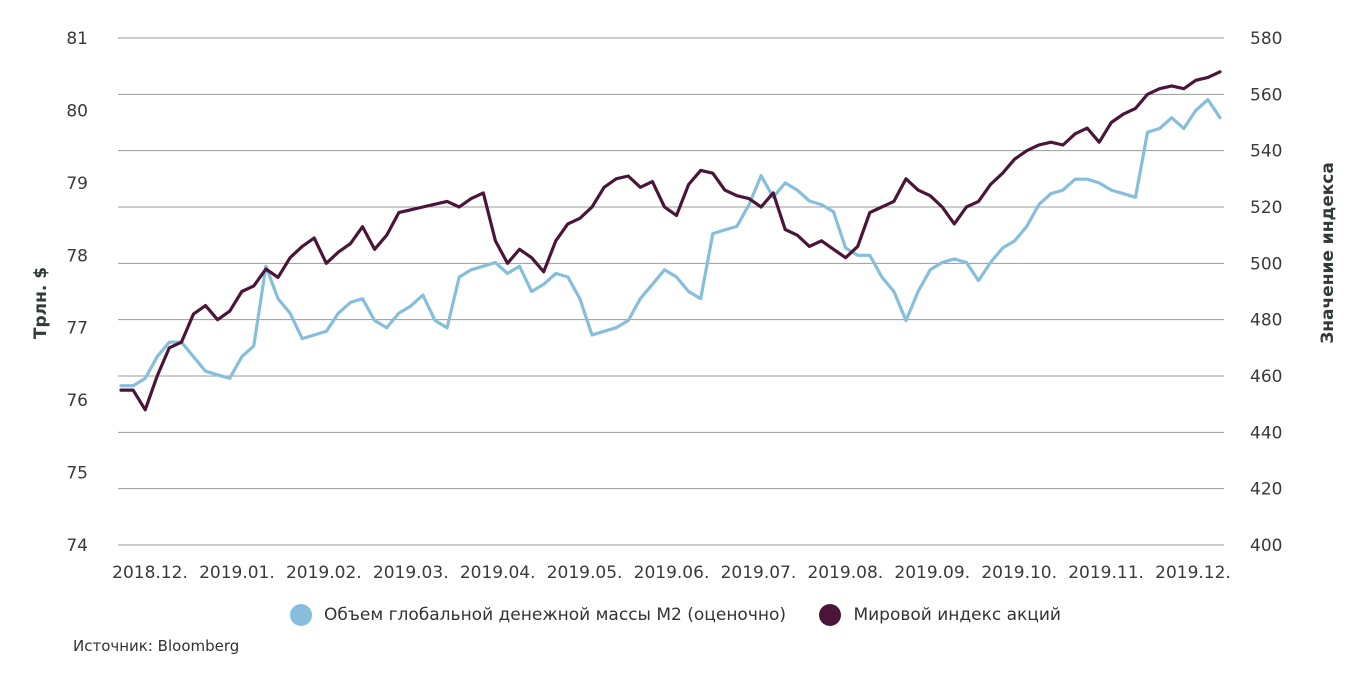  Describe the element at coordinates (237, 573) in the screenshot. I see `x-tick-label: 2019.01.` at that location.